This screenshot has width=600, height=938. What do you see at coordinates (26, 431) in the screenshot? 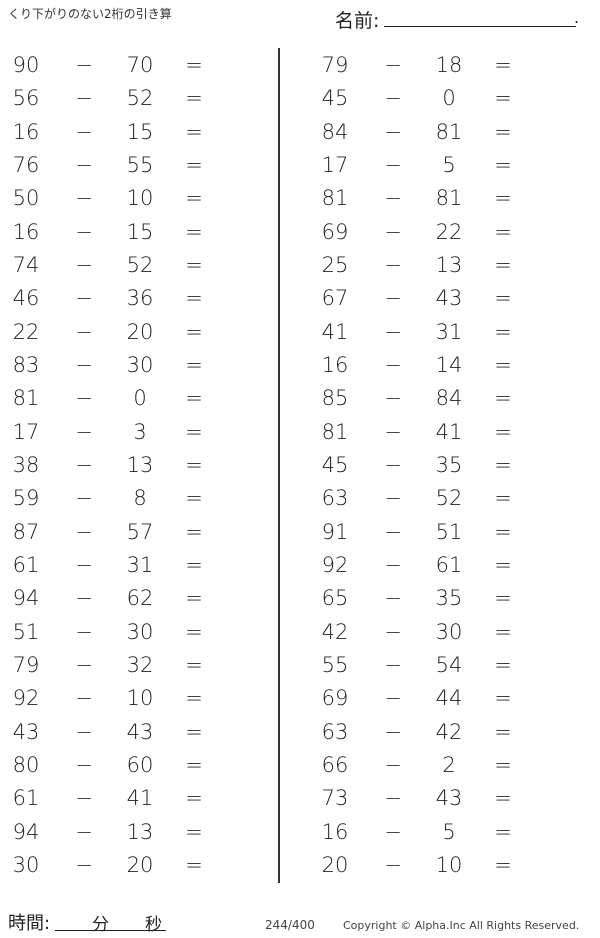
I see `minuend: 17` at bounding box center [26, 431].